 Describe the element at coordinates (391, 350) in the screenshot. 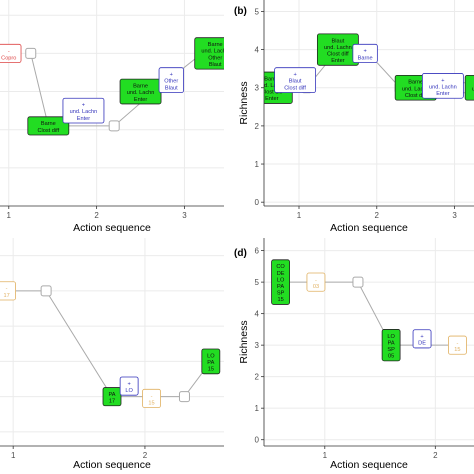

I see `action-label-line: SP` at that location.